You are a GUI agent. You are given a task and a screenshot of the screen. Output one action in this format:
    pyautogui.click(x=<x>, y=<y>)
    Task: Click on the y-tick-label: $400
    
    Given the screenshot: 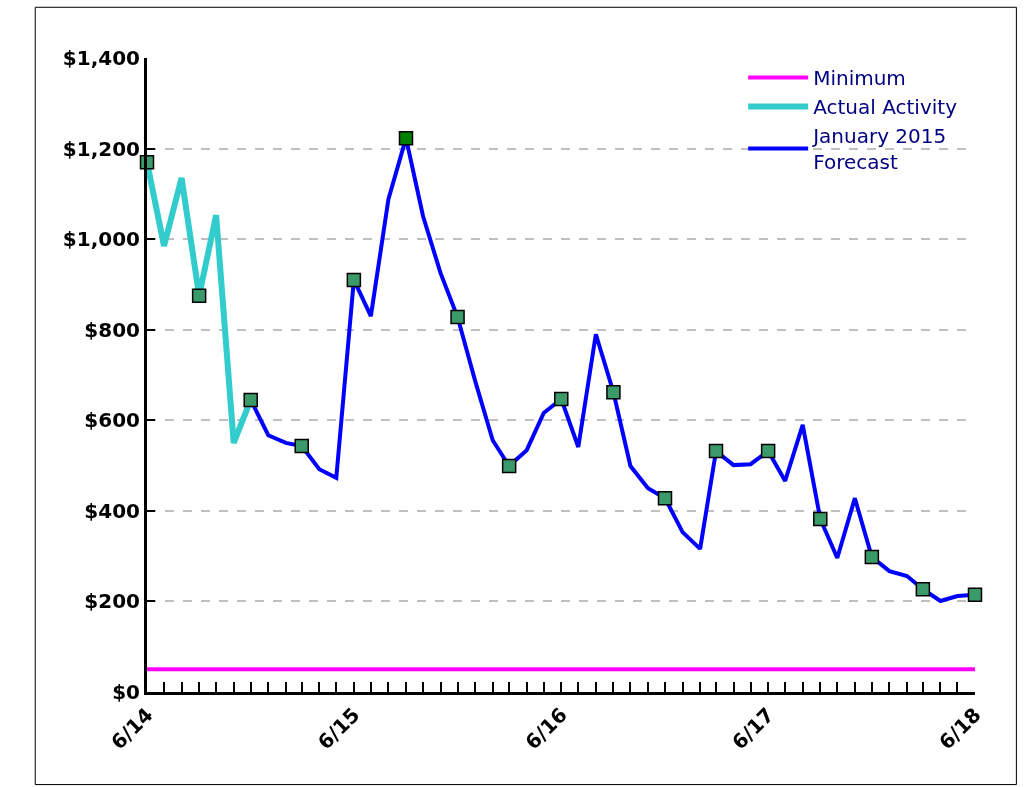 What is the action you would take?
    pyautogui.click(x=112, y=510)
    